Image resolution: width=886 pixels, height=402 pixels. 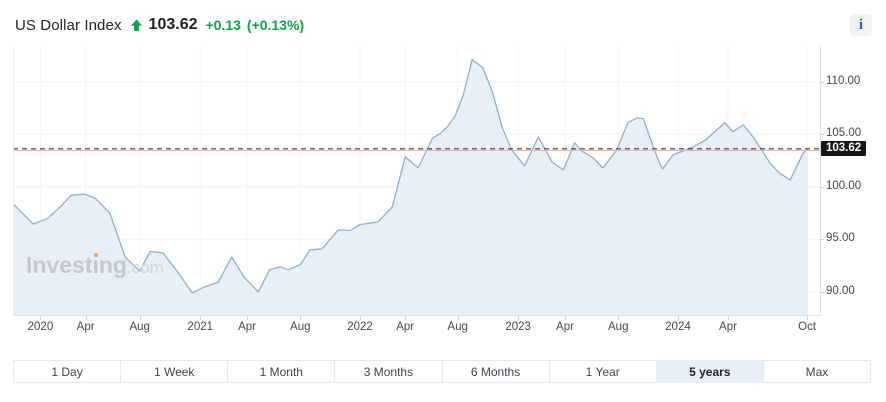 I want to click on timeframe-button-1-week: 1 Week, so click(x=174, y=371).